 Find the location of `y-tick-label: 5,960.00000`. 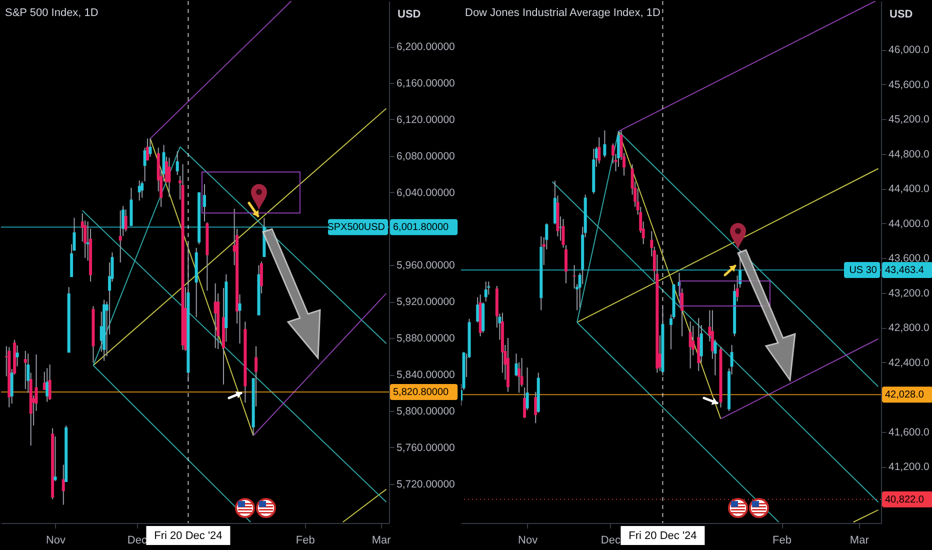

y-tick-label: 5,960.00000 is located at coordinates (426, 266).